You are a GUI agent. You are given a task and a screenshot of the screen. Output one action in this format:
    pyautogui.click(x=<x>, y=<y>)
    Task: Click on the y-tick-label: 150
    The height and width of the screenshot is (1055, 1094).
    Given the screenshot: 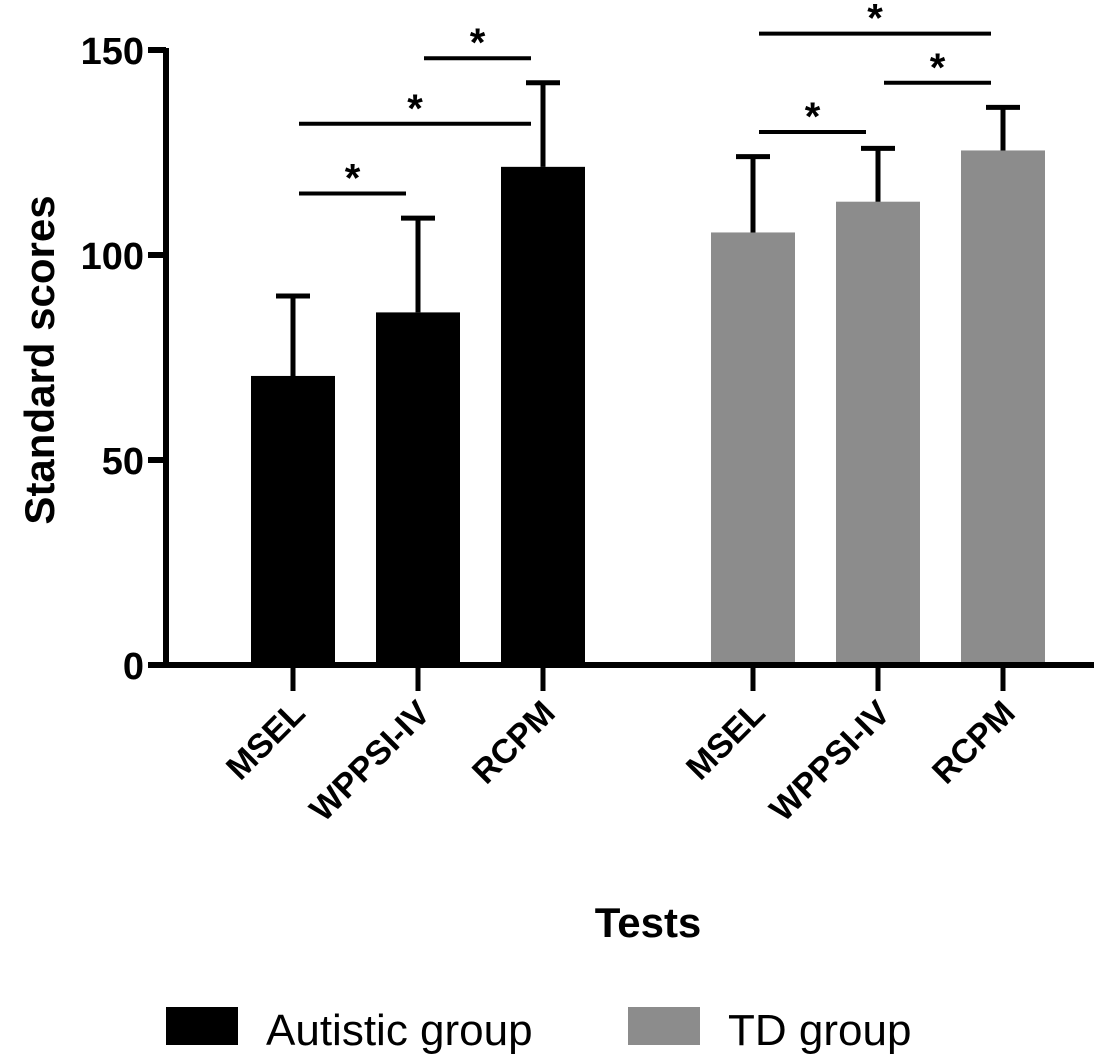 What is the action you would take?
    pyautogui.click(x=112, y=52)
    